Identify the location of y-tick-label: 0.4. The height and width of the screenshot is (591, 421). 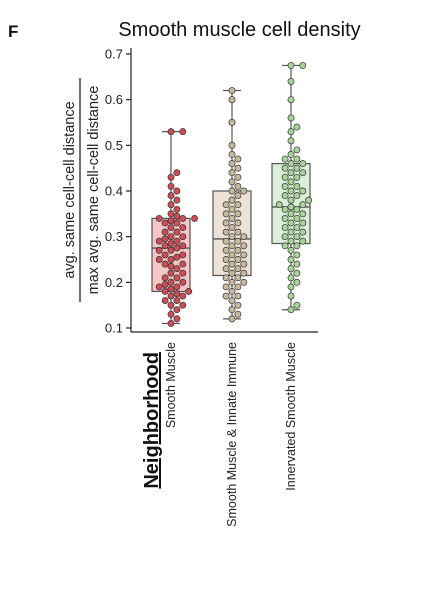
(114, 191).